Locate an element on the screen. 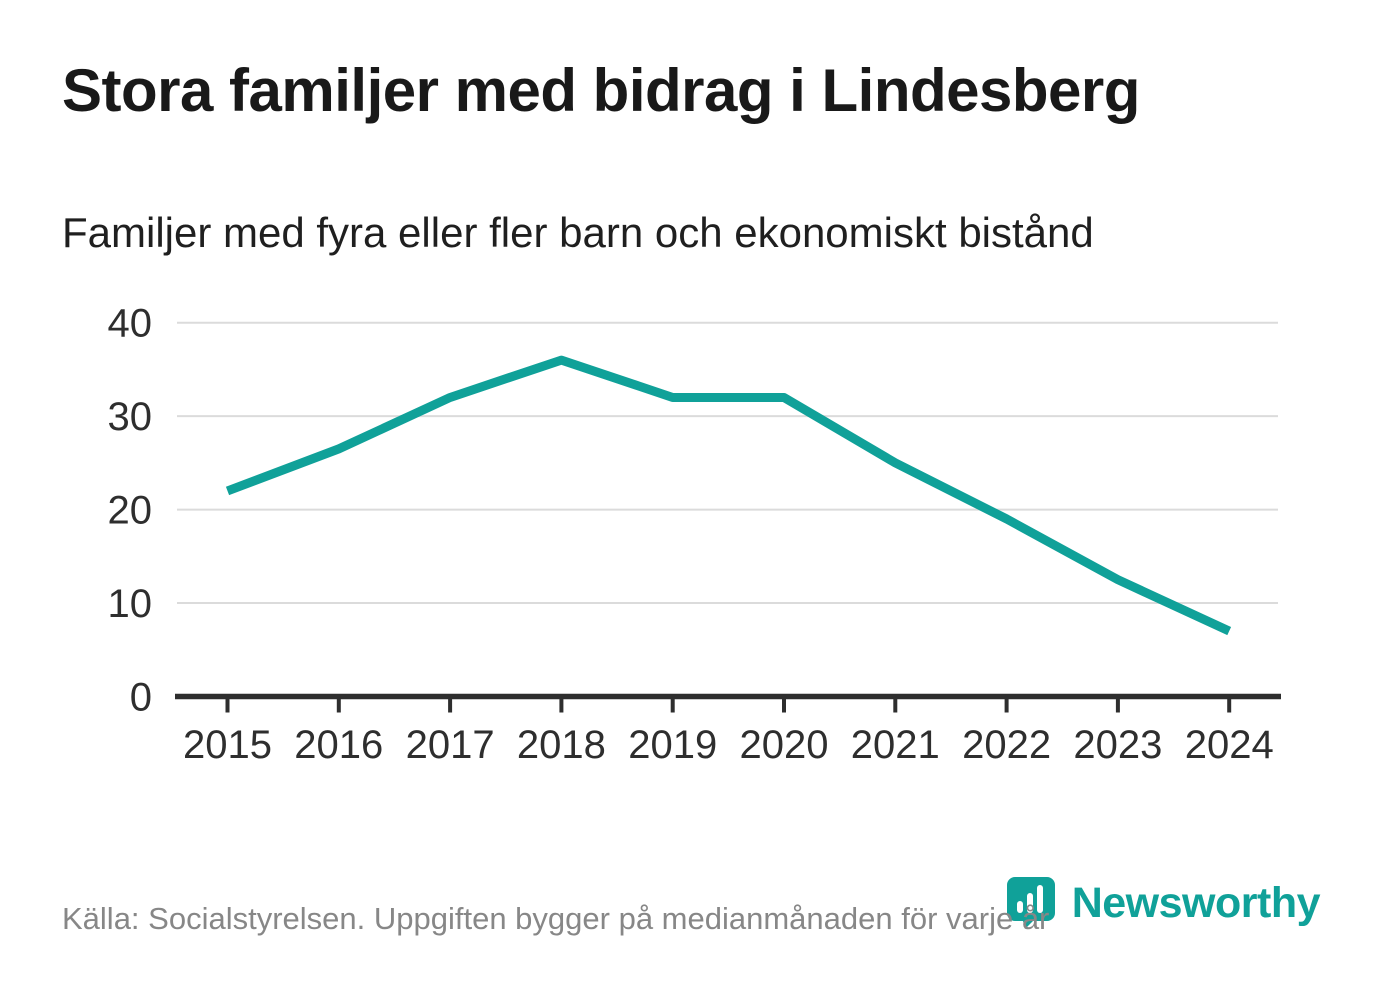 The width and height of the screenshot is (1382, 999). x-axis-label: 2024 is located at coordinates (1229, 745).